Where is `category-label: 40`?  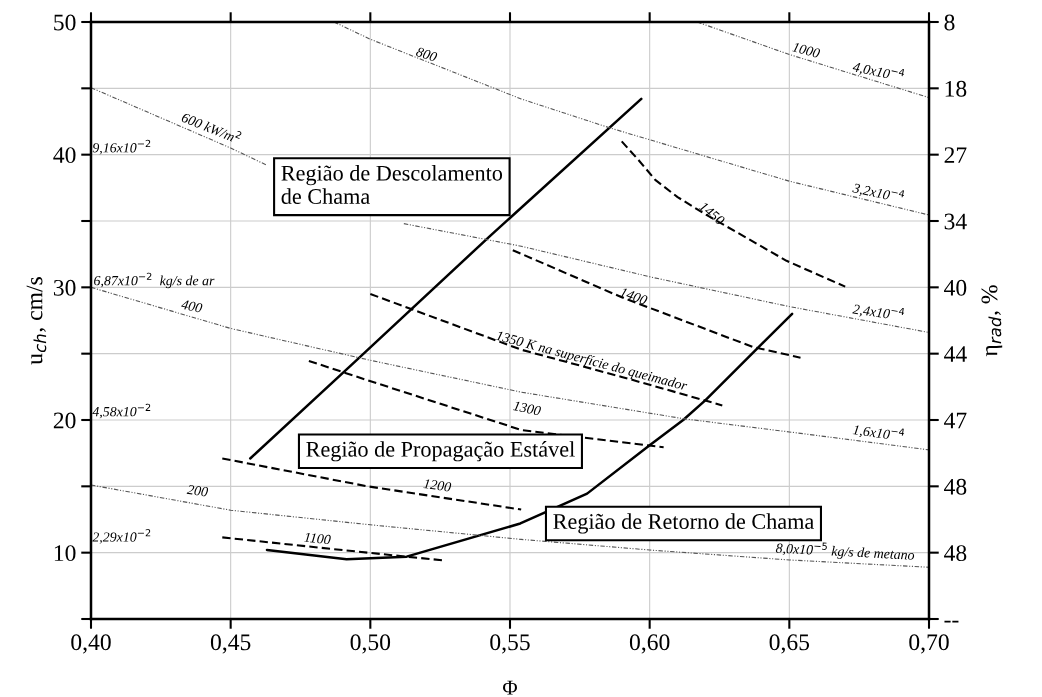 category-label: 40 is located at coordinates (955, 287).